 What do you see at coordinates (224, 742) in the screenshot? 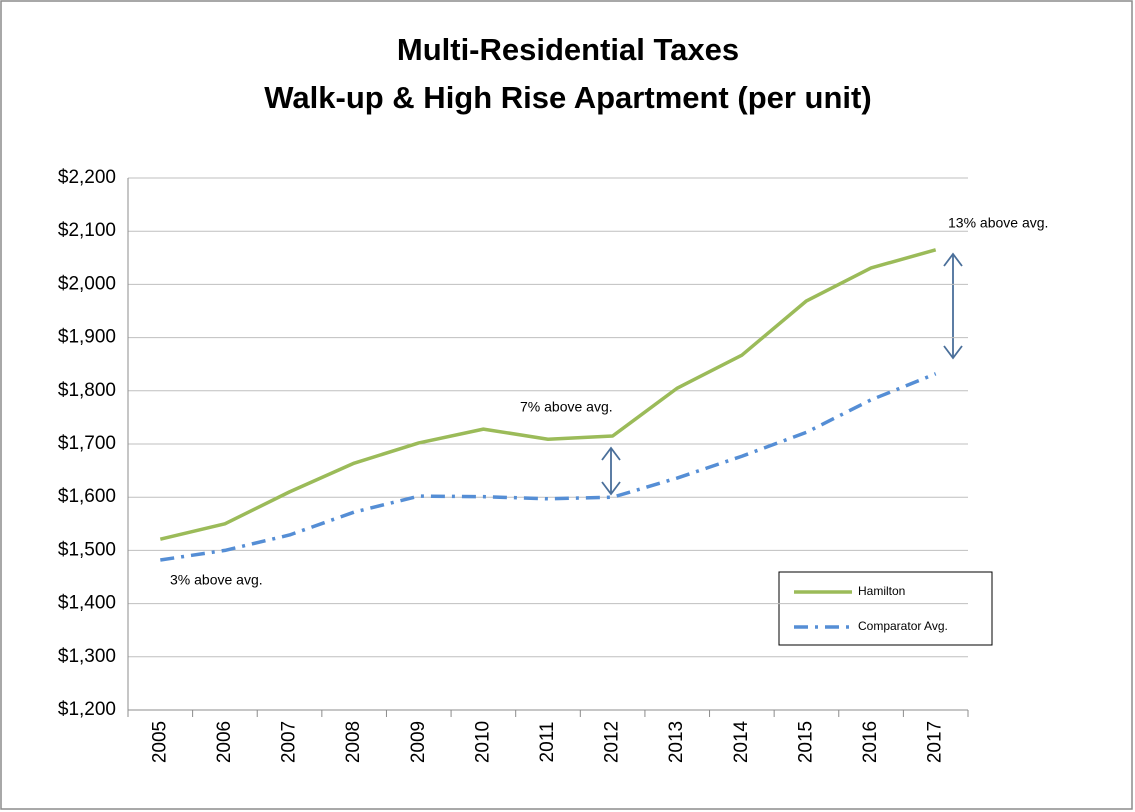
I see `x-tick-label: 2006` at bounding box center [224, 742].